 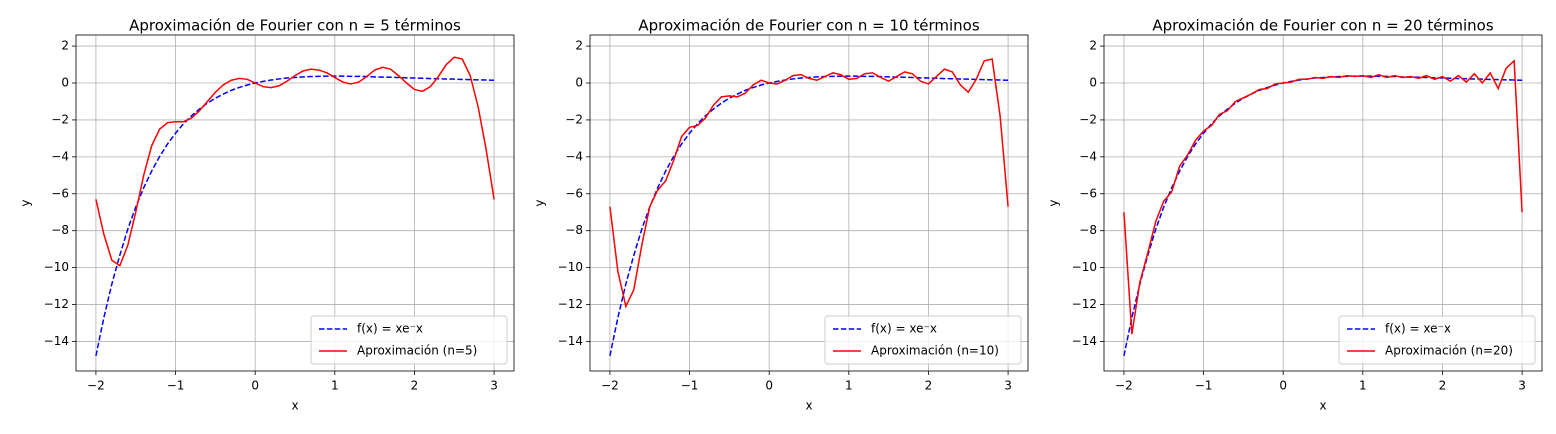 I want to click on legend-label: Aproximación (n=10), so click(x=935, y=351).